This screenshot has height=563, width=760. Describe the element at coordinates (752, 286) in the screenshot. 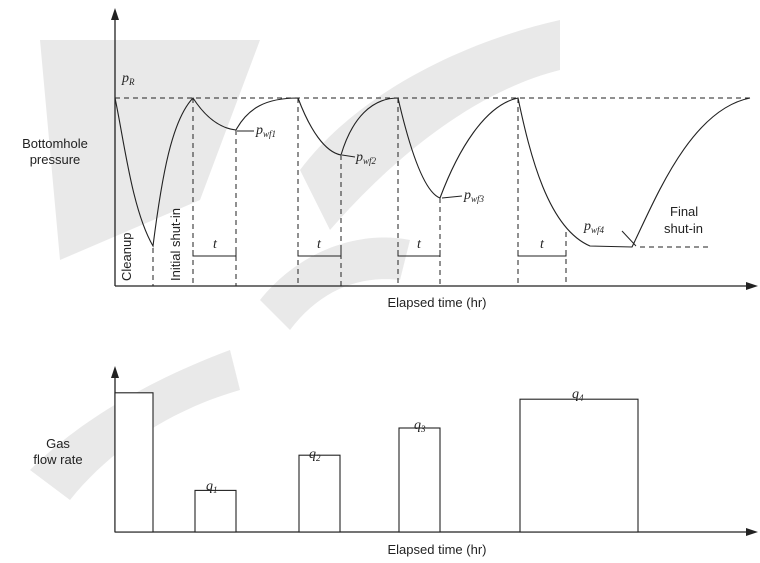

I see `pressure-x-arrow-icon` at that location.